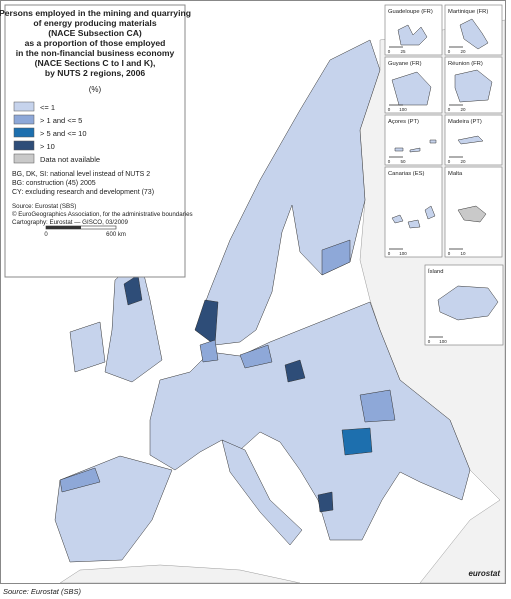 The image size is (511, 599). What do you see at coordinates (262, 492) in the screenshot?
I see `italy` at bounding box center [262, 492].